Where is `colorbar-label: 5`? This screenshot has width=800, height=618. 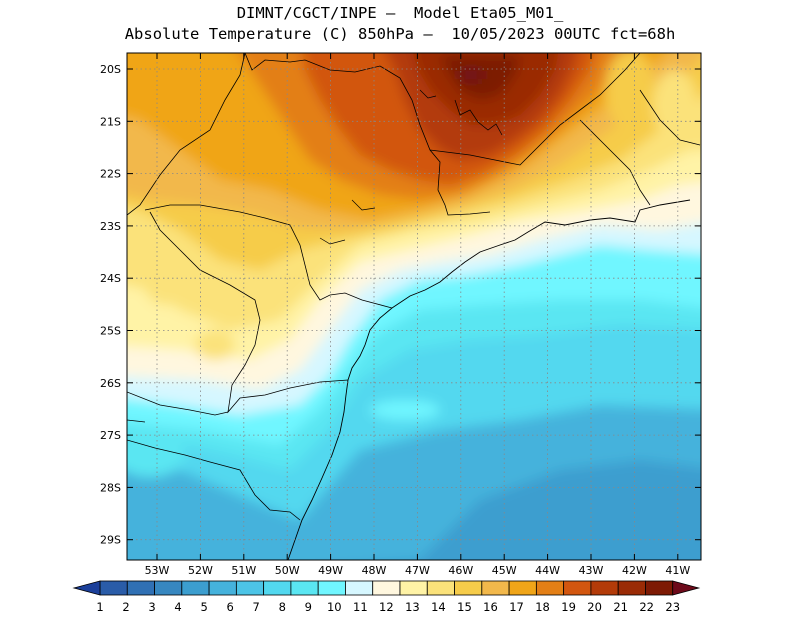
colorbar-label: 5 is located at coordinates (203, 607).